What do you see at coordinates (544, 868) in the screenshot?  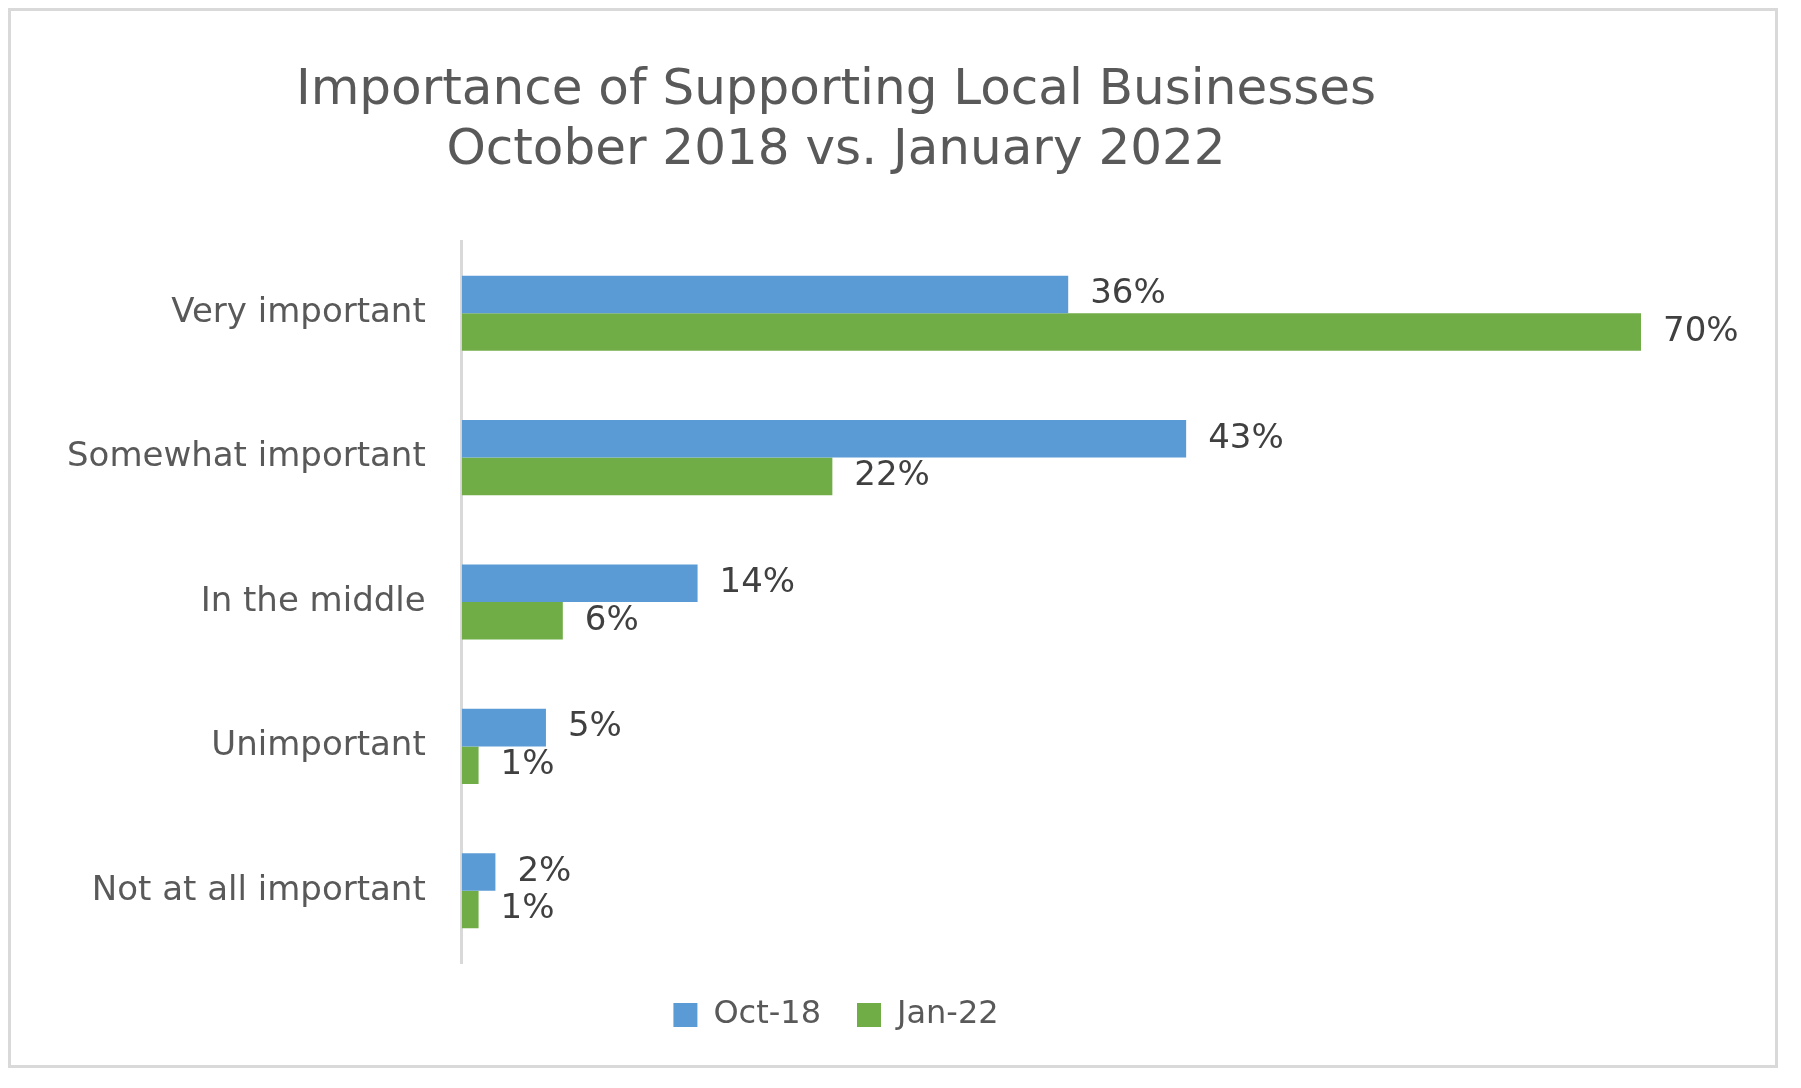 I see `data-label: 2%` at bounding box center [544, 868].